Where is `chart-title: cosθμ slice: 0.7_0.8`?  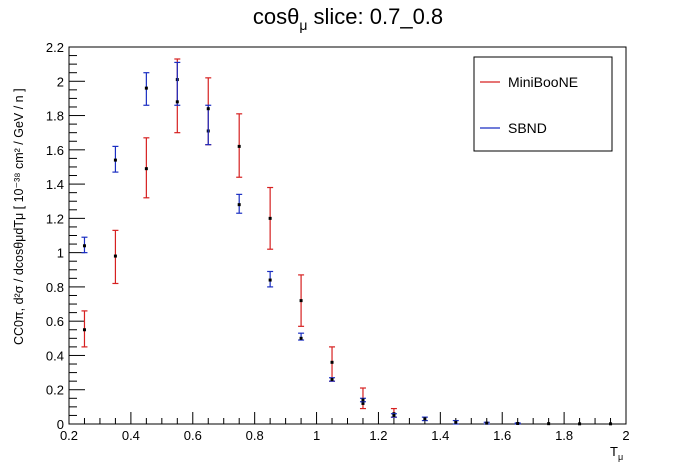 chart-title: cosθμ slice: 0.7_0.8 is located at coordinates (348, 18).